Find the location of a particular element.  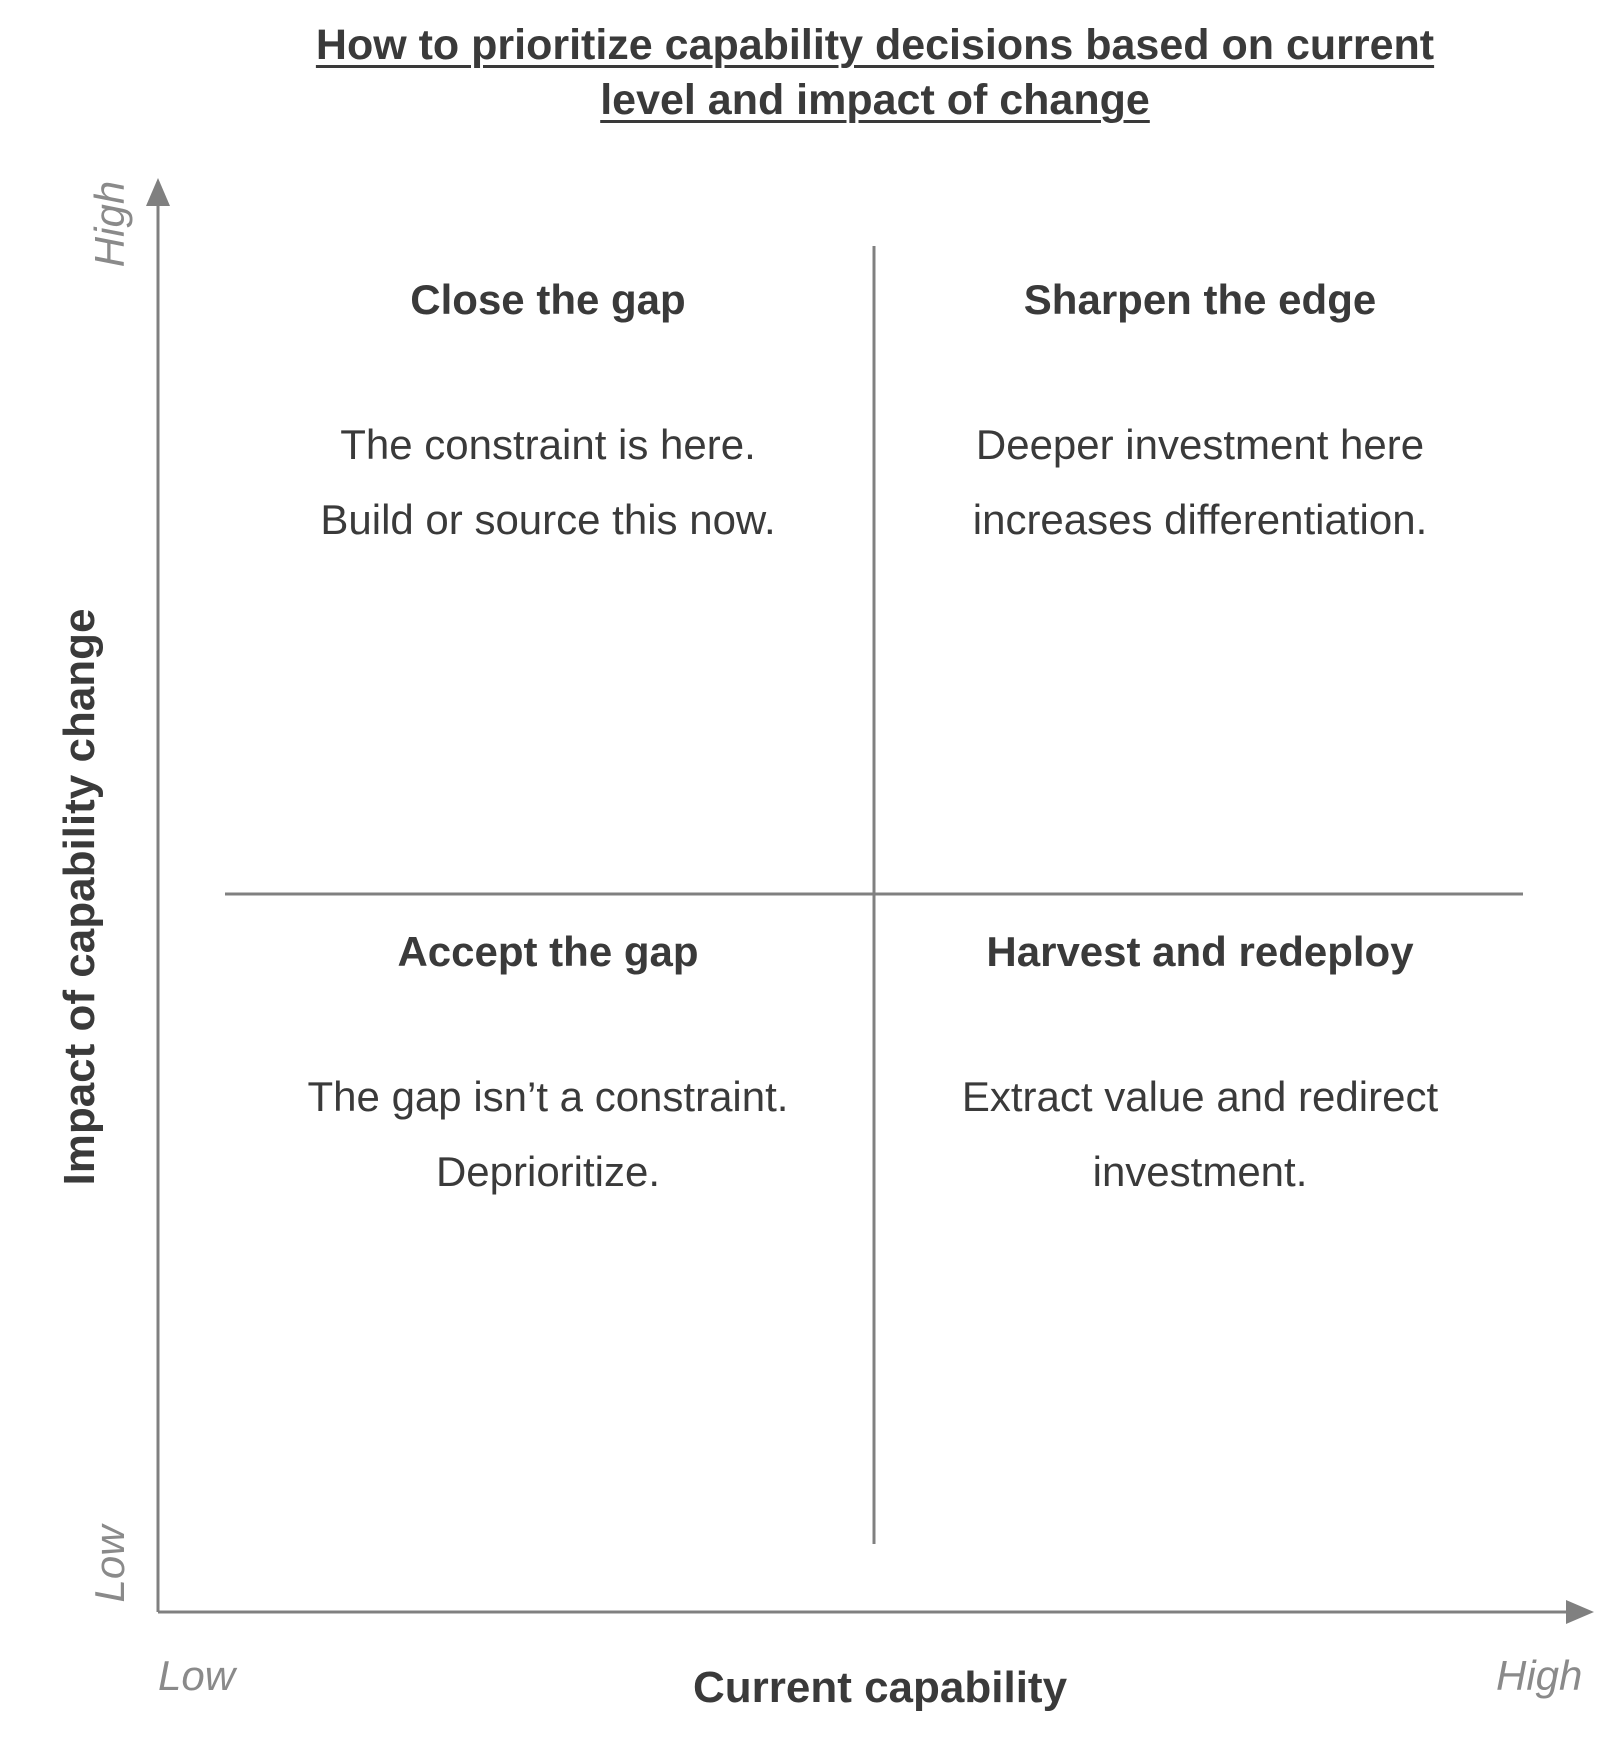

description-line-1: Deeper investment here is located at coordinates (1200, 444).